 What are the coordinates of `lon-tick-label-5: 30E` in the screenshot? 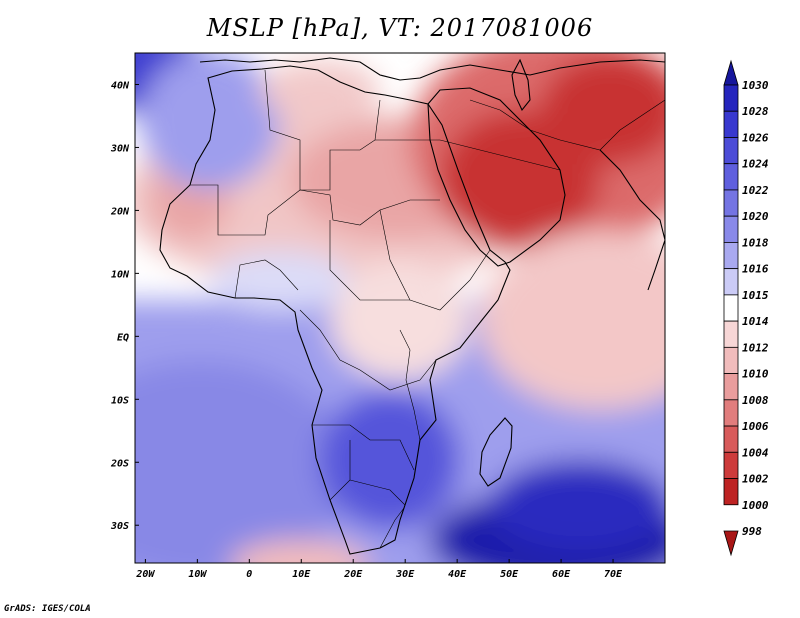 It's located at (405, 574).